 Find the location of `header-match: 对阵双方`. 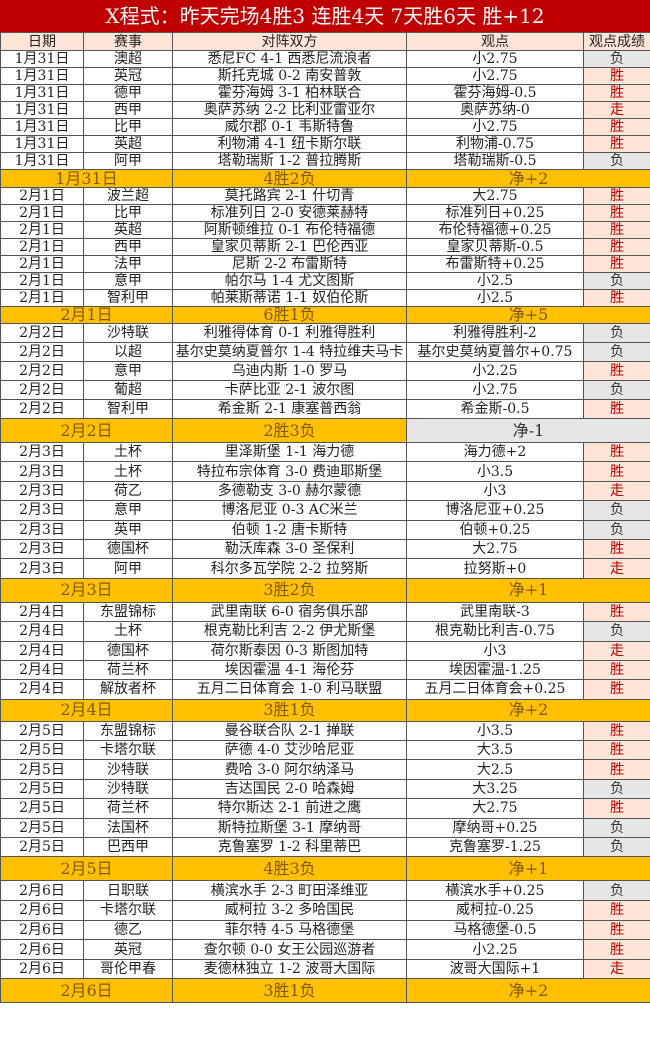

header-match: 对阵双方 is located at coordinates (289, 41).